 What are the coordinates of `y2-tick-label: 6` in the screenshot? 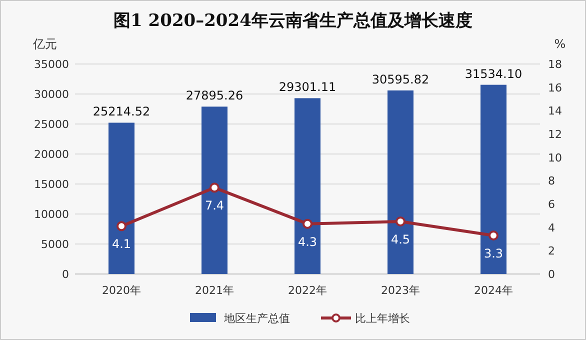 It's located at (551, 204).